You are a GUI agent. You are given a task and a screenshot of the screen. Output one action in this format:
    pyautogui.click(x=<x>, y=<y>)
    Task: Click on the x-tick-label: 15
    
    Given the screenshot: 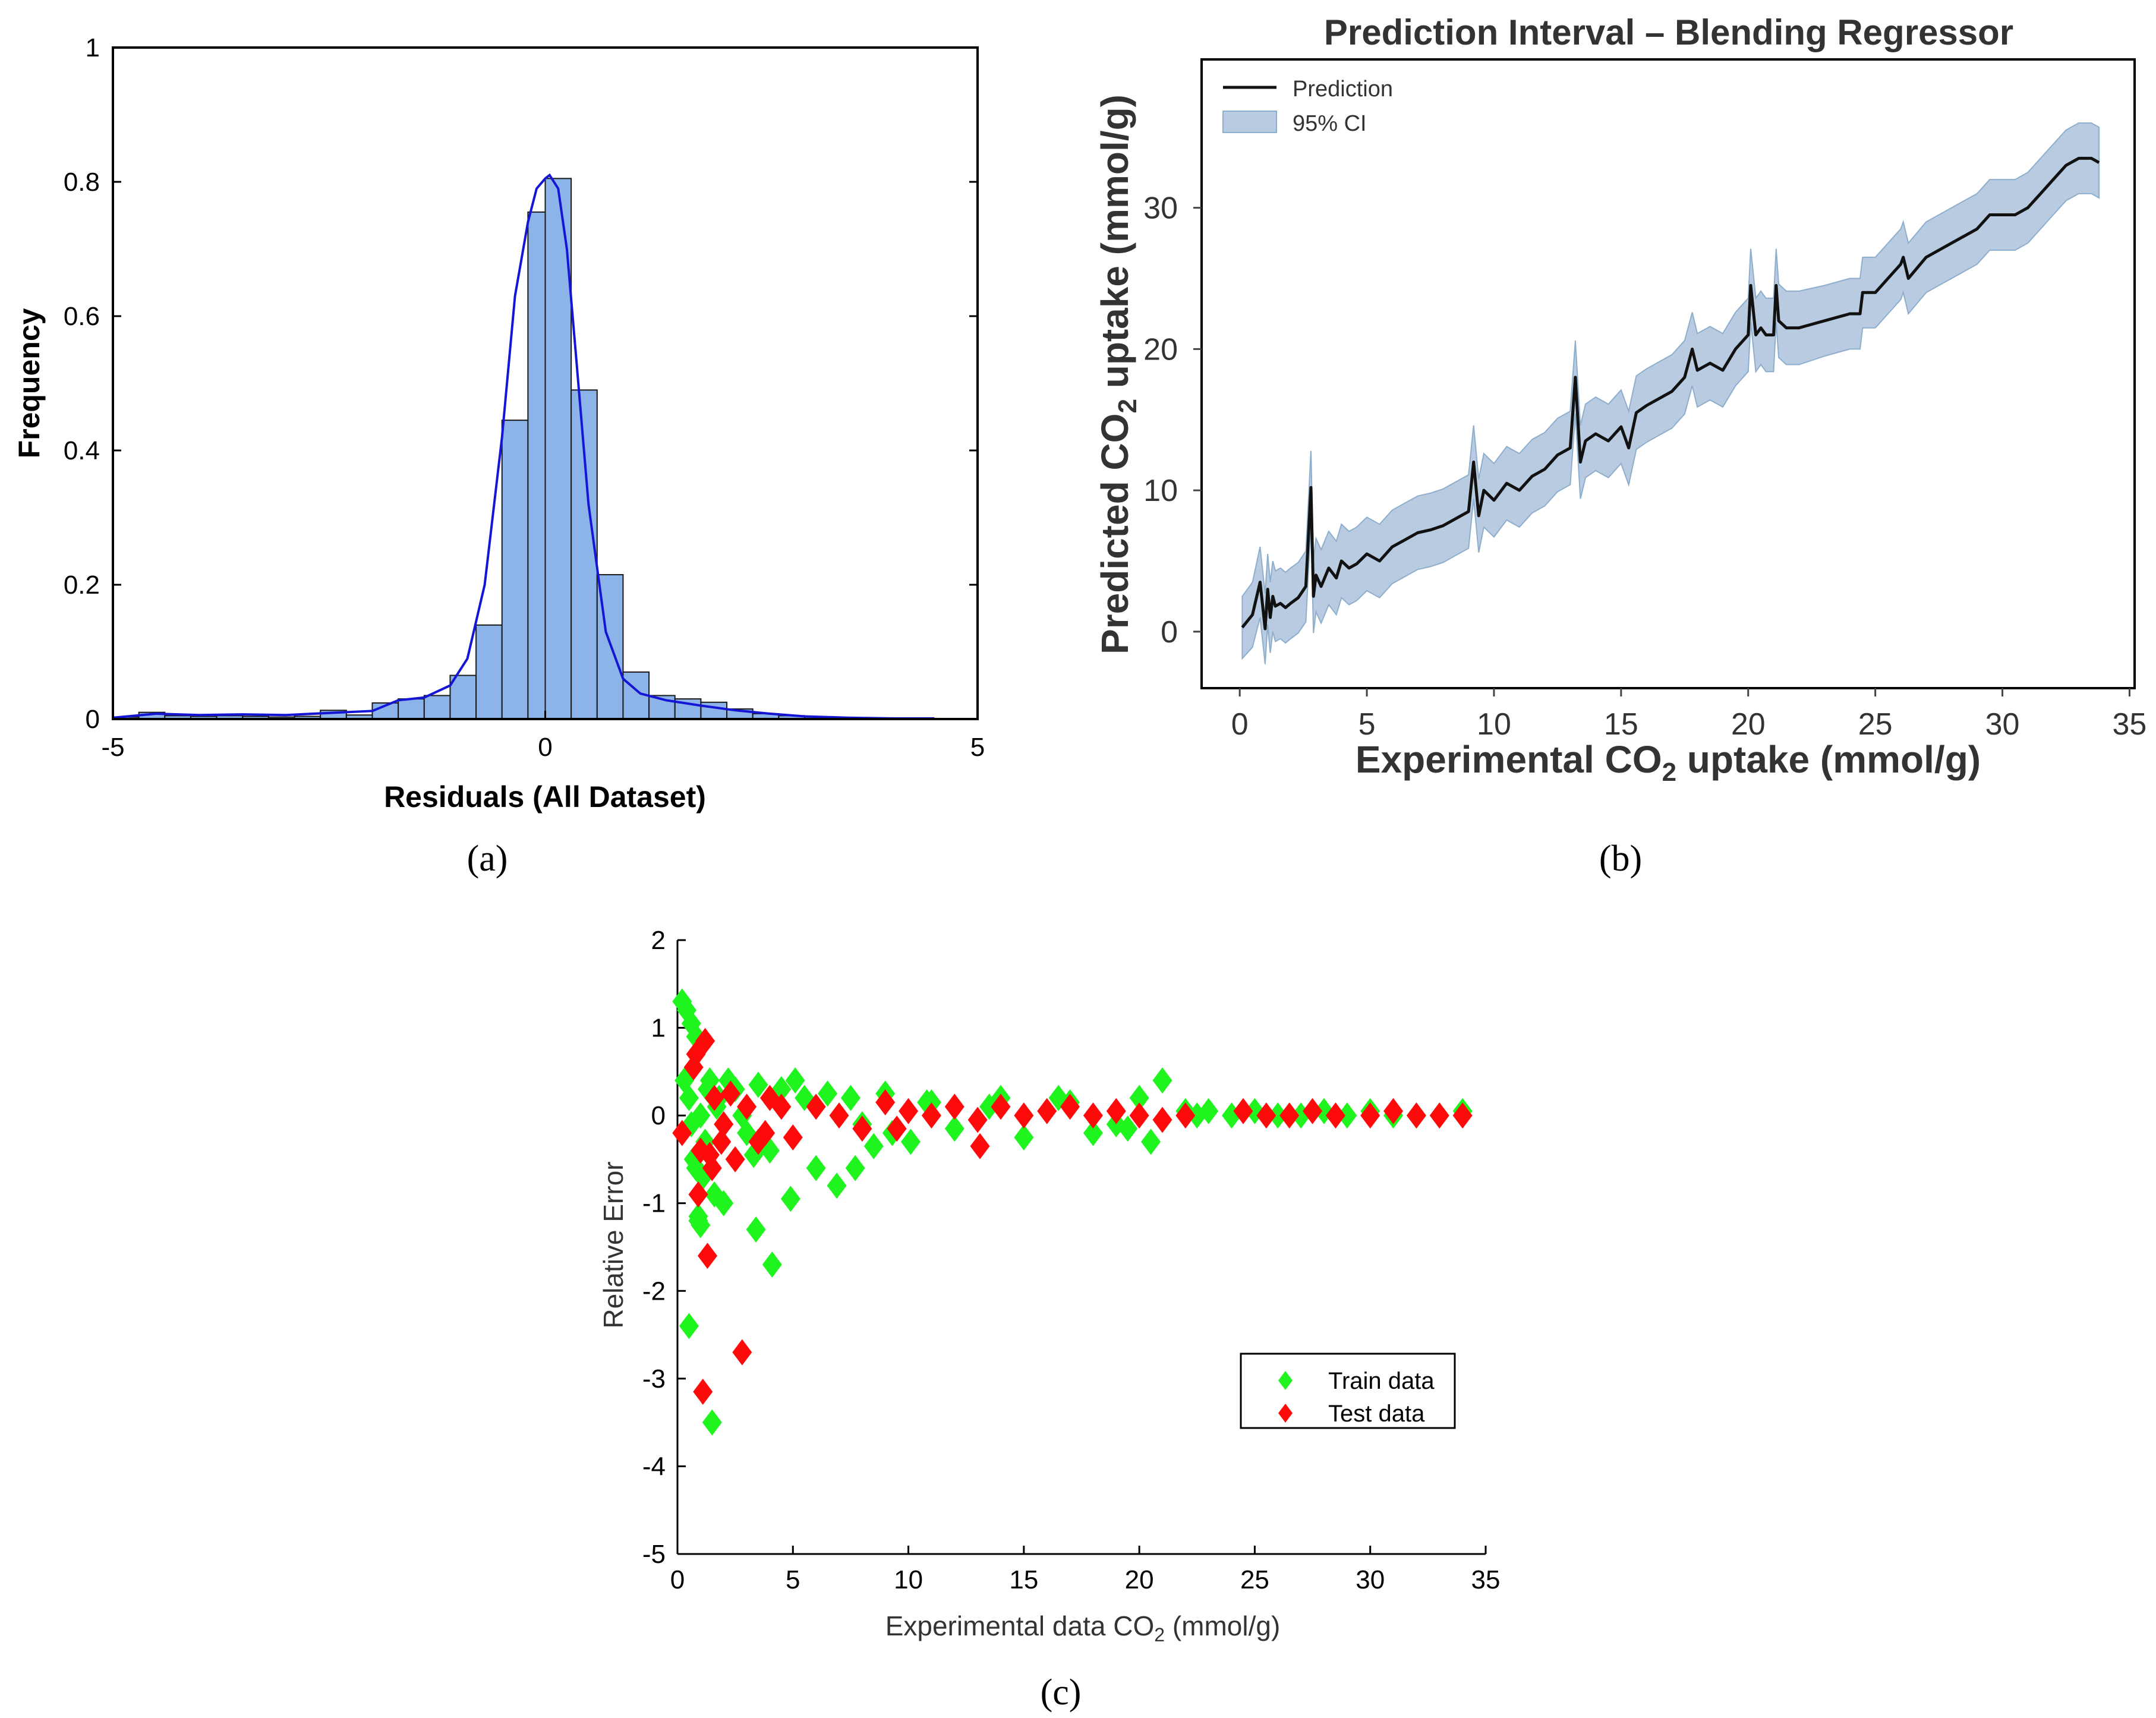 What is the action you would take?
    pyautogui.click(x=1621, y=724)
    